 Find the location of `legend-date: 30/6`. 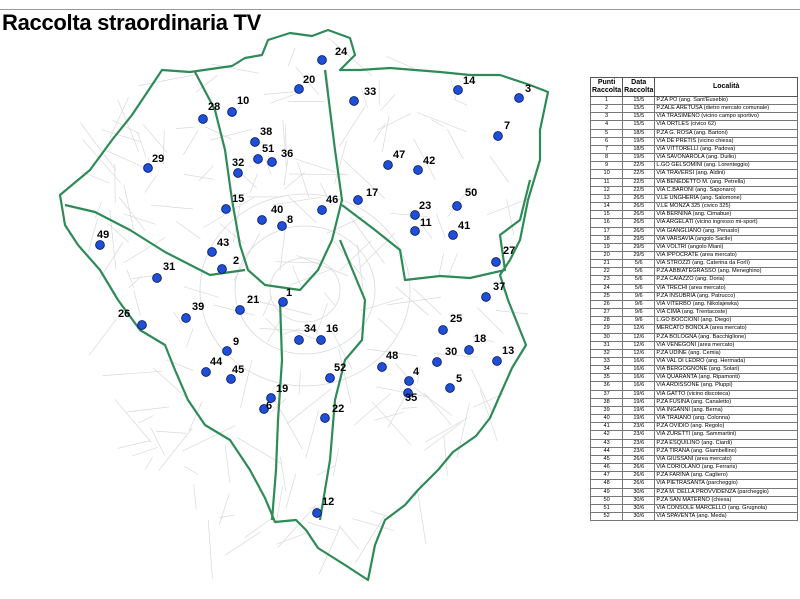

legend-date: 30/6 is located at coordinates (639, 516).